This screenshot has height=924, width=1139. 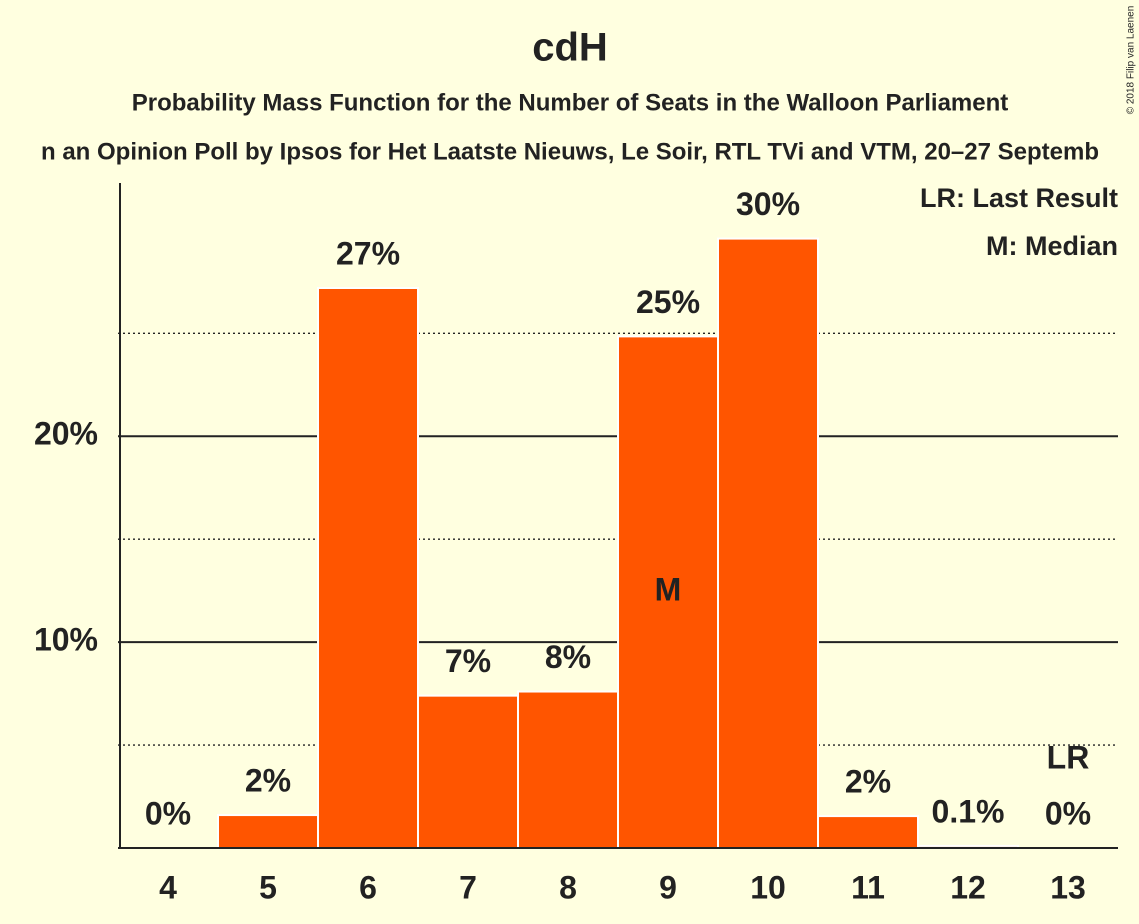 I want to click on value-label: 25%, so click(x=668, y=302).